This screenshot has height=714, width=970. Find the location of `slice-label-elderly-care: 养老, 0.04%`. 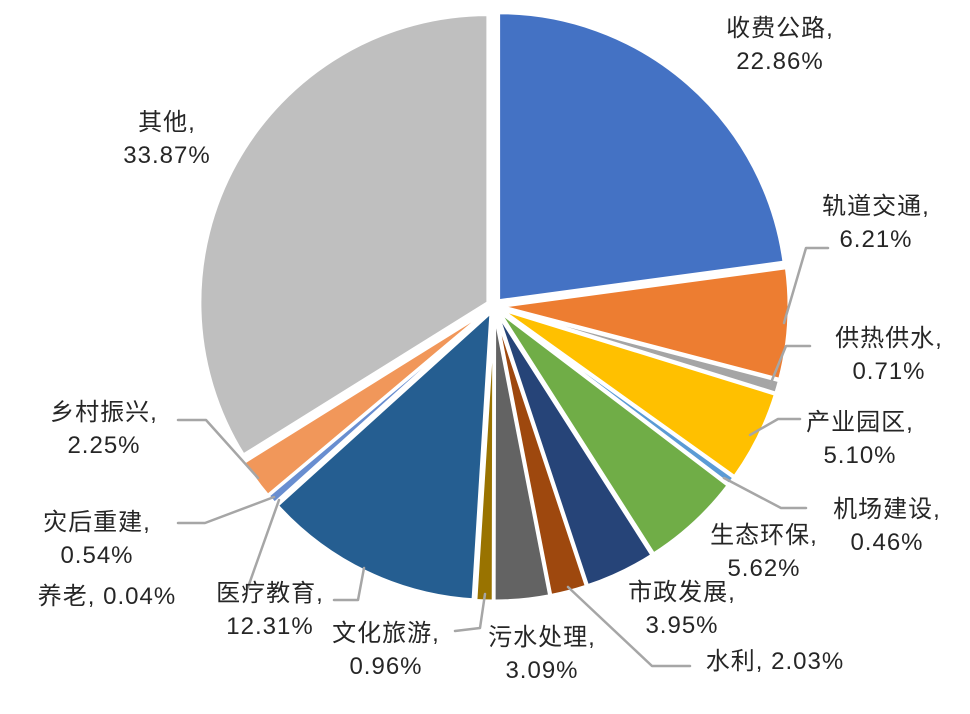

slice-label-elderly-care: 养老, 0.04% is located at coordinates (107, 596).